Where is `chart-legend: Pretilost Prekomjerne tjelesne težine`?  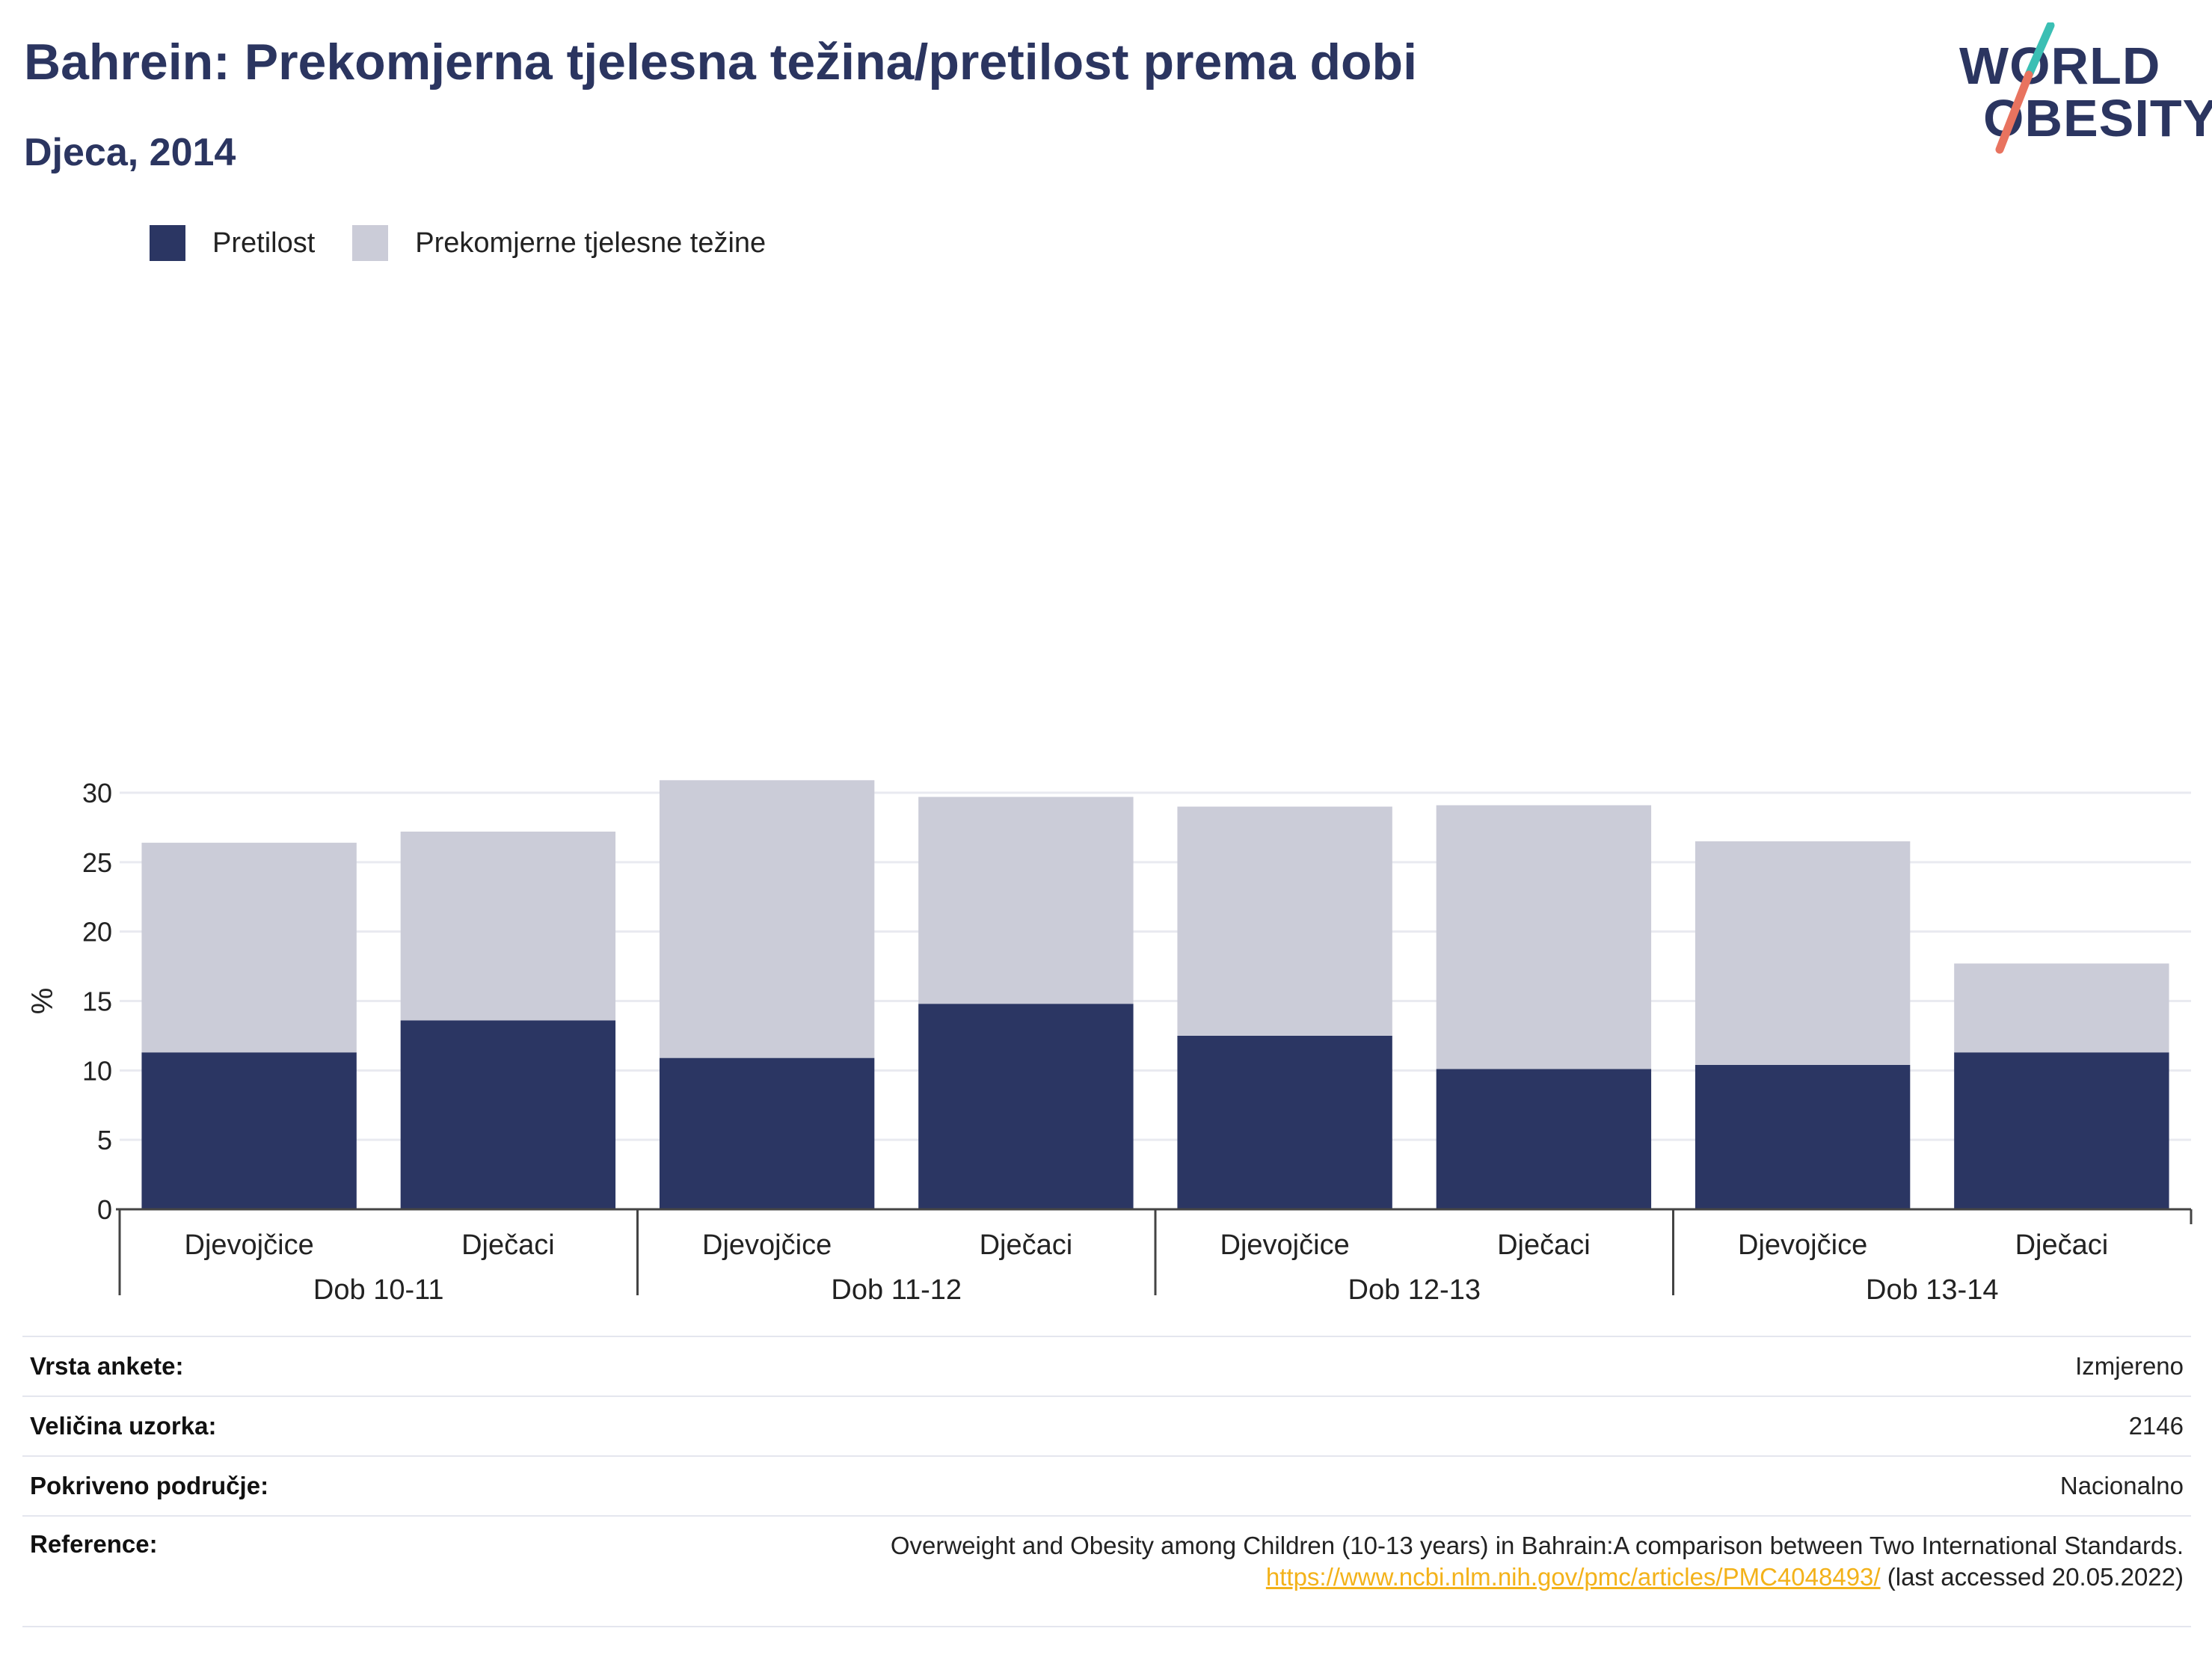
chart-legend: Pretilost Prekomjerne tjelesne težine is located at coordinates (476, 243).